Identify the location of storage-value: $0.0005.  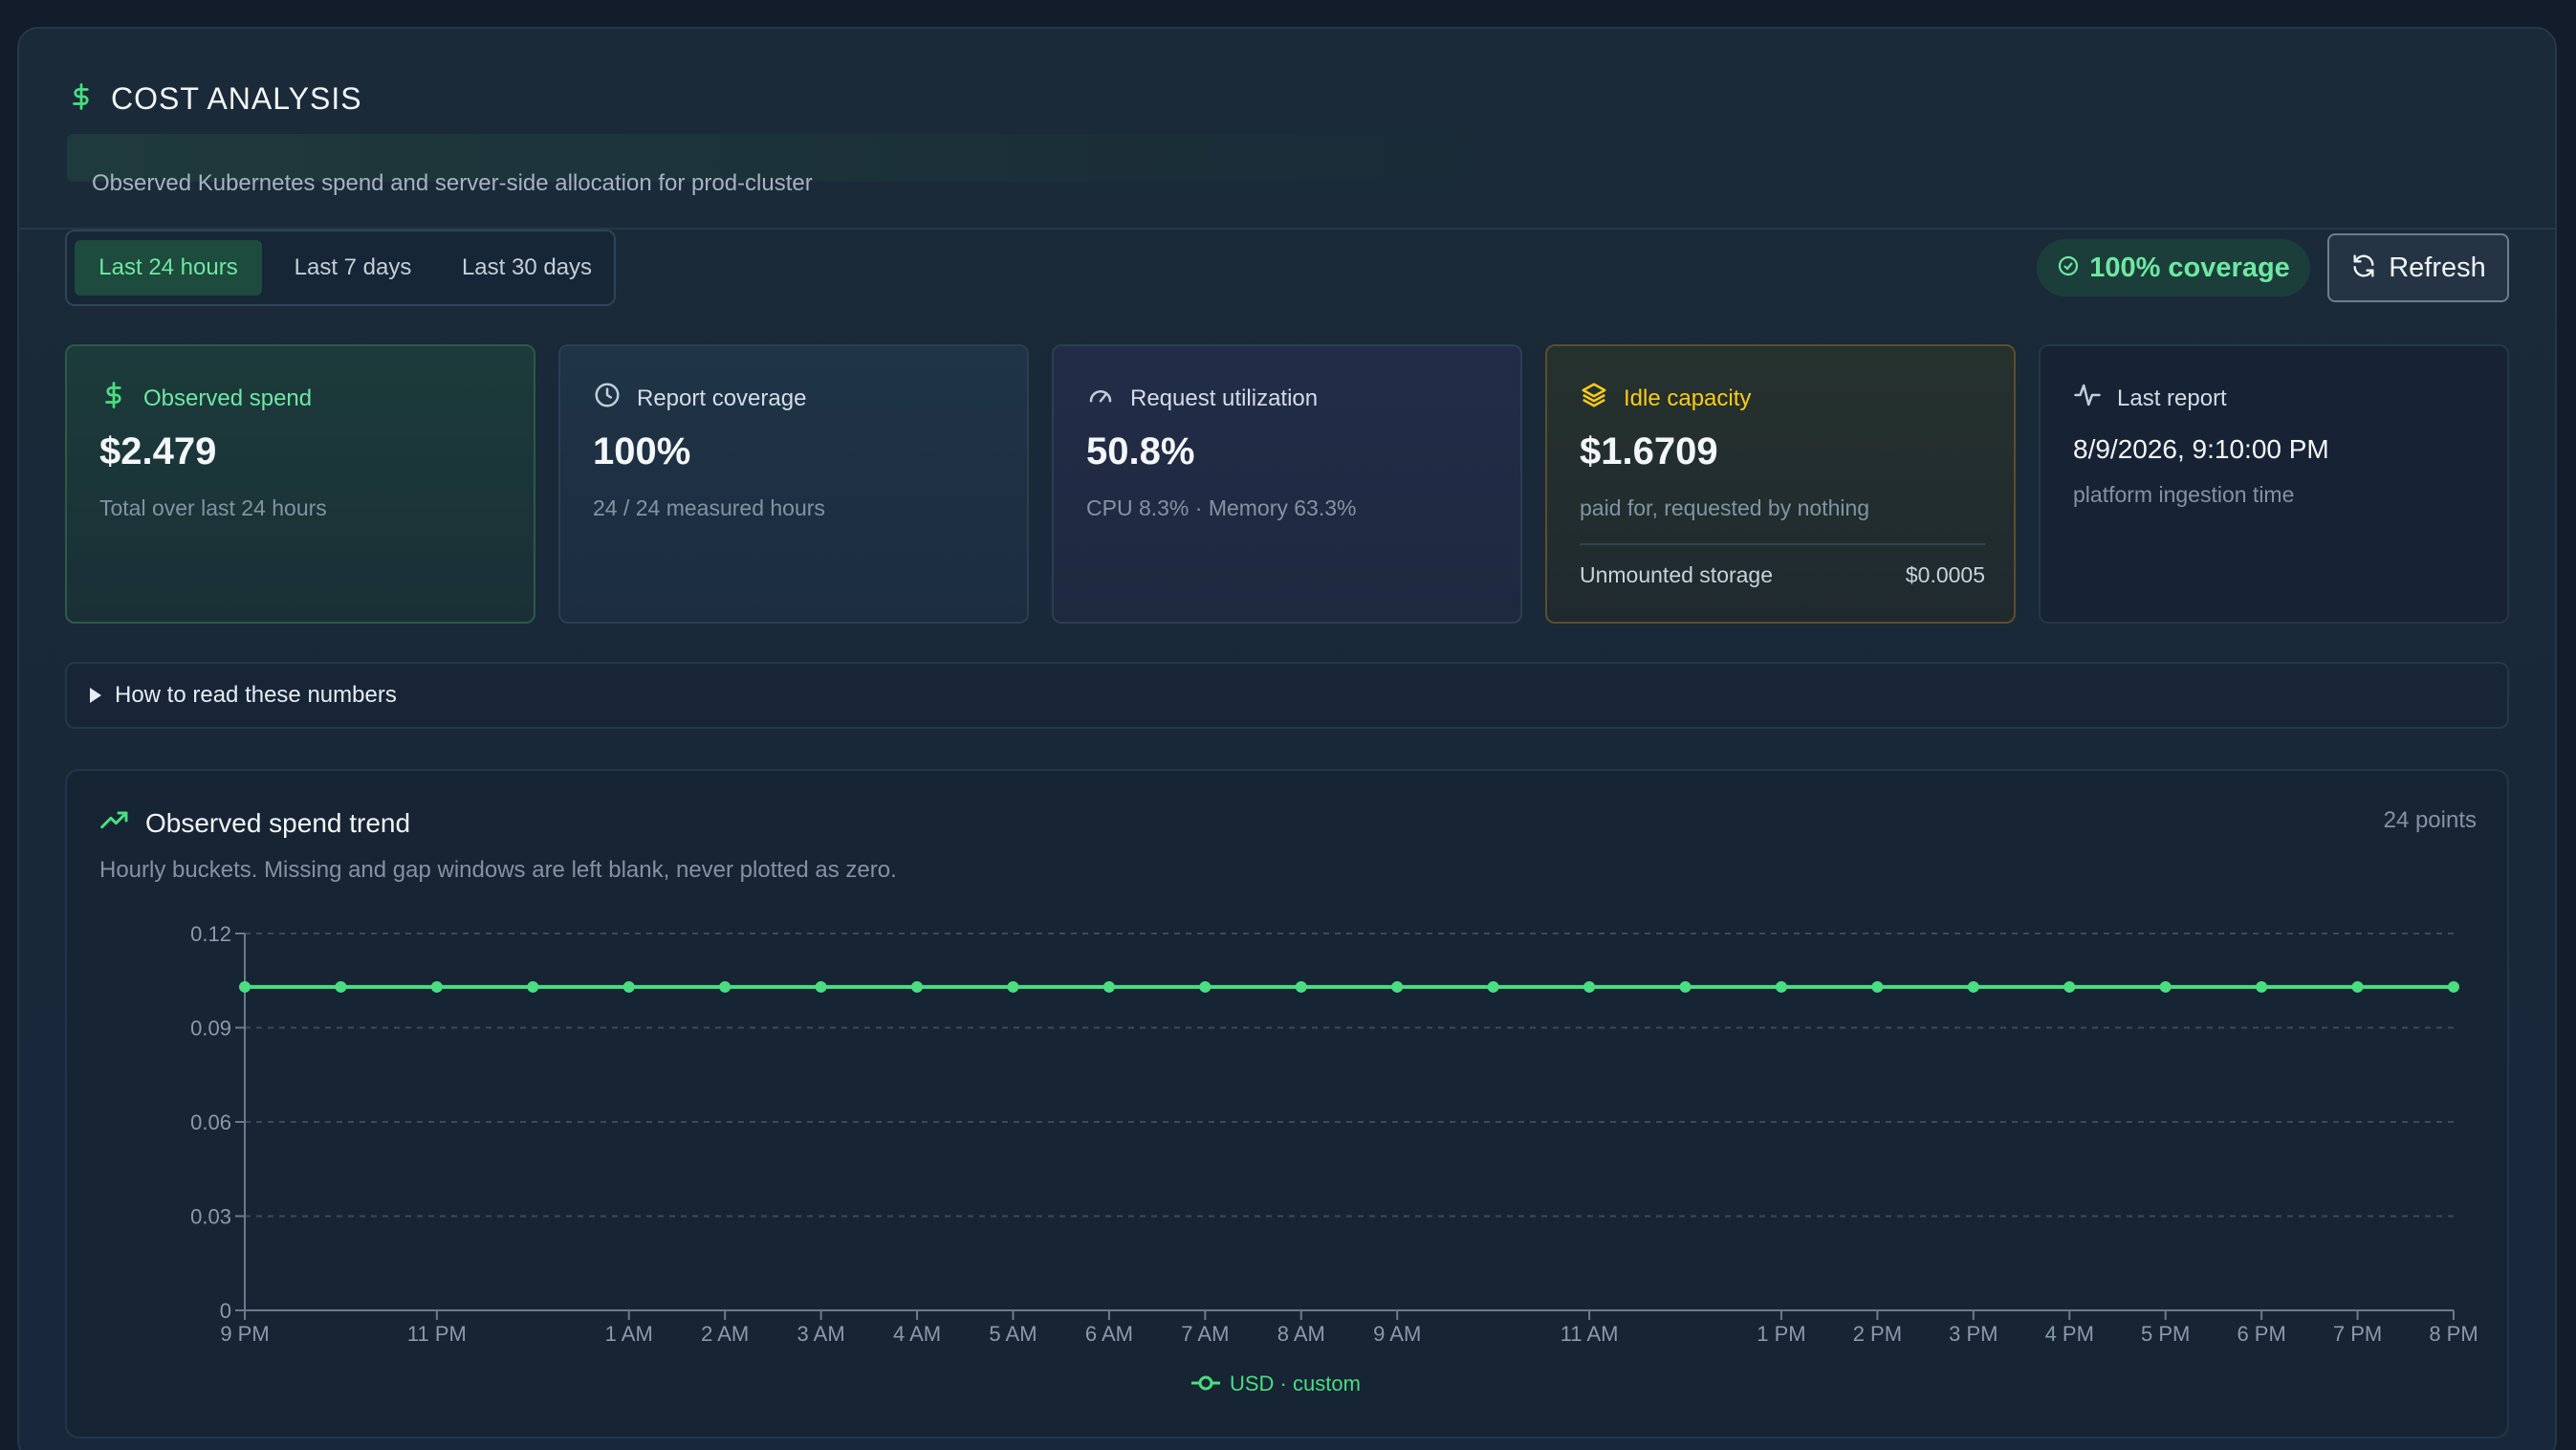
(1945, 574).